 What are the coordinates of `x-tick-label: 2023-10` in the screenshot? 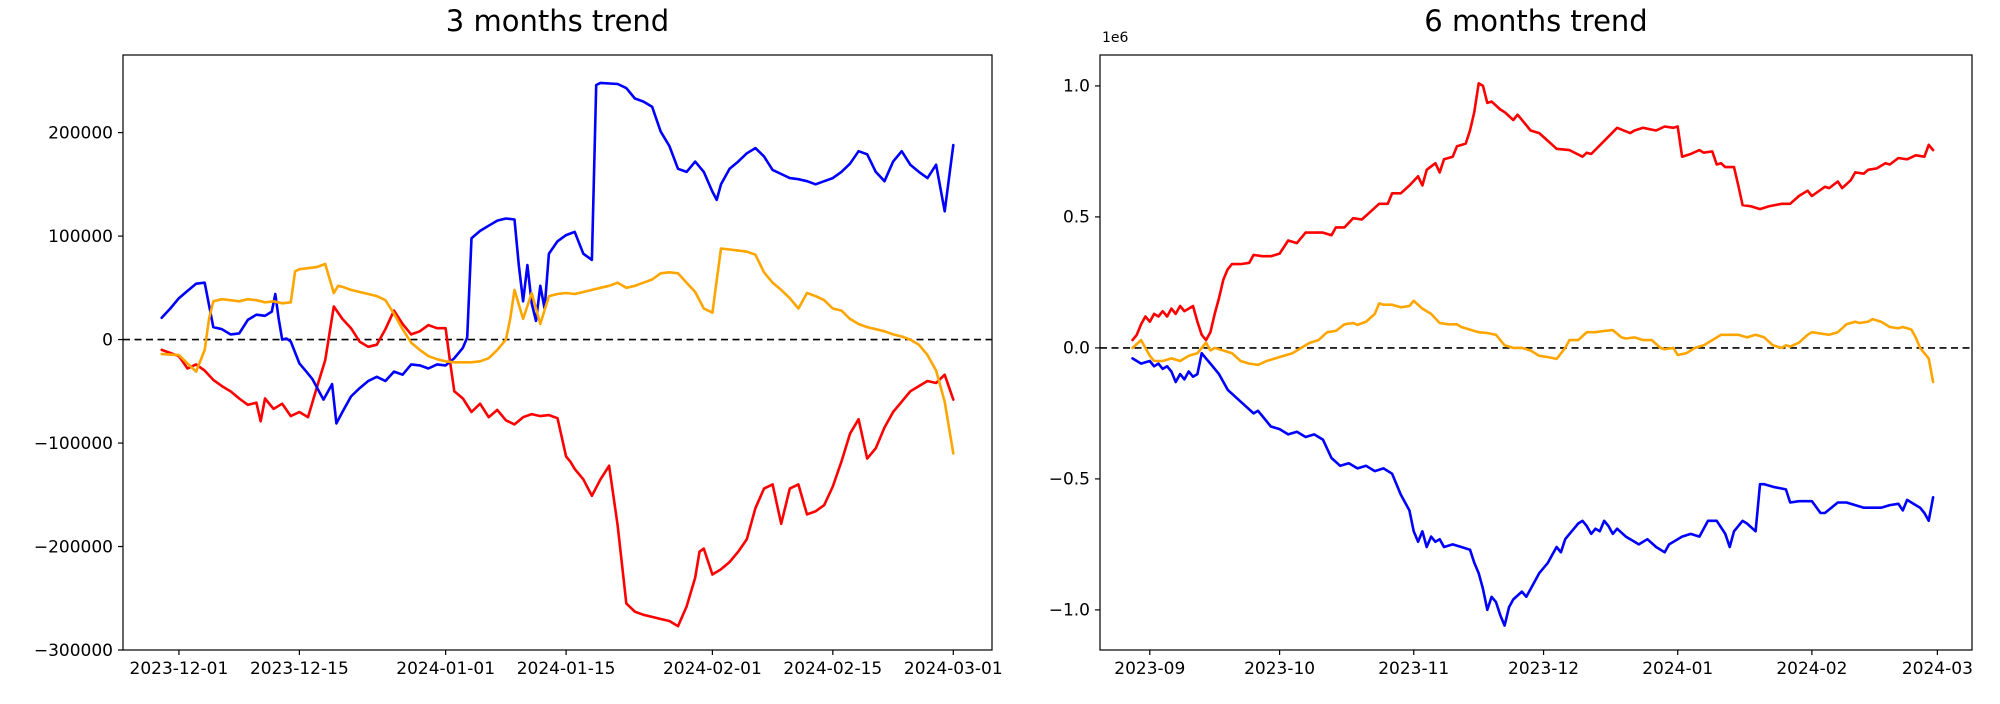 It's located at (1279, 669).